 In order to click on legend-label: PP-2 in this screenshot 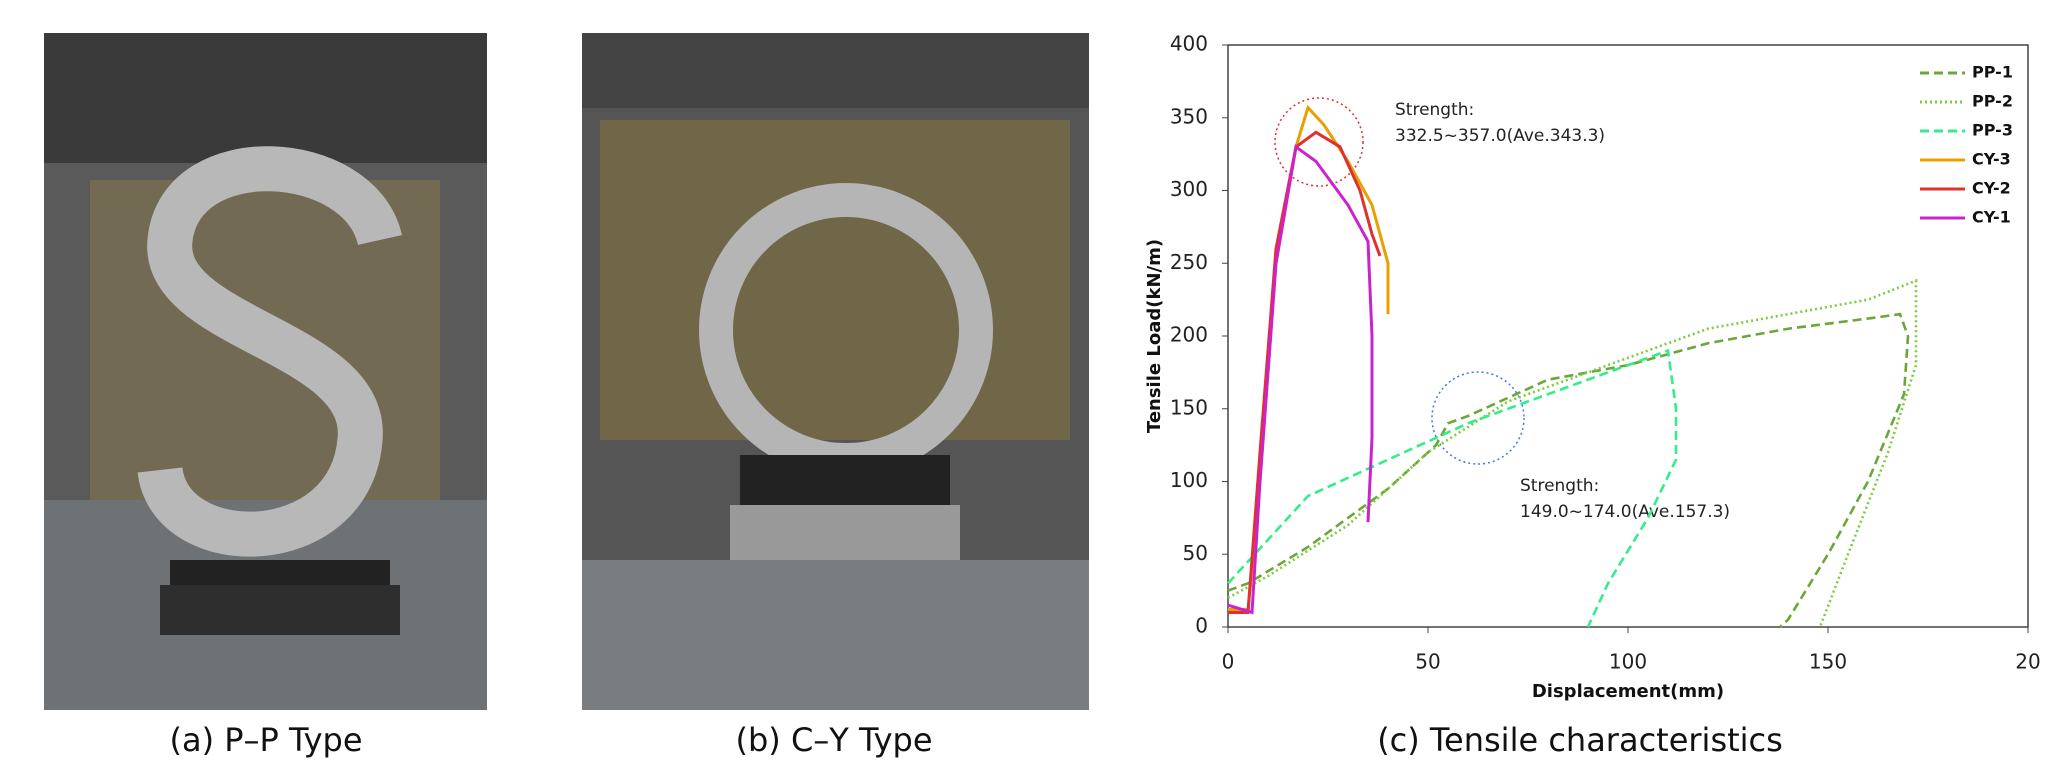, I will do `click(1992, 101)`.